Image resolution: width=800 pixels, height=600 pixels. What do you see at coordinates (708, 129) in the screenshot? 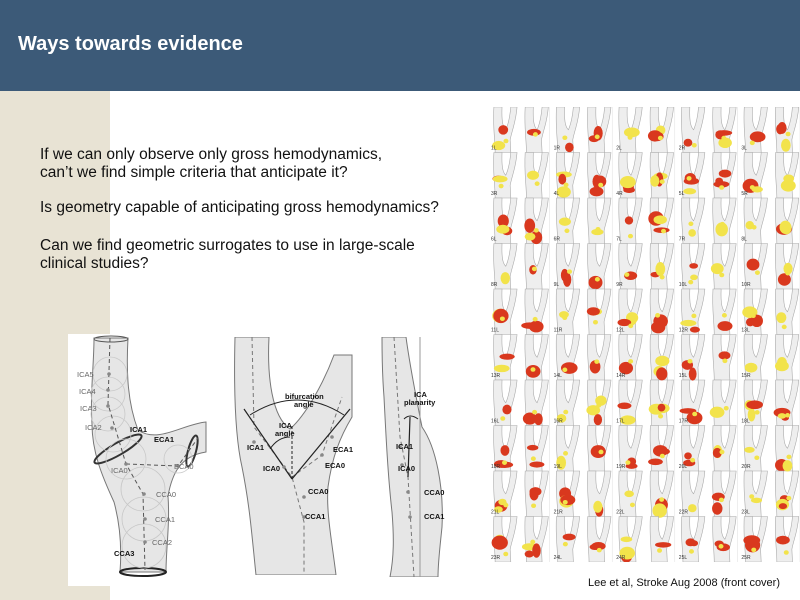
I see `grid-cell: 2R` at bounding box center [708, 129].